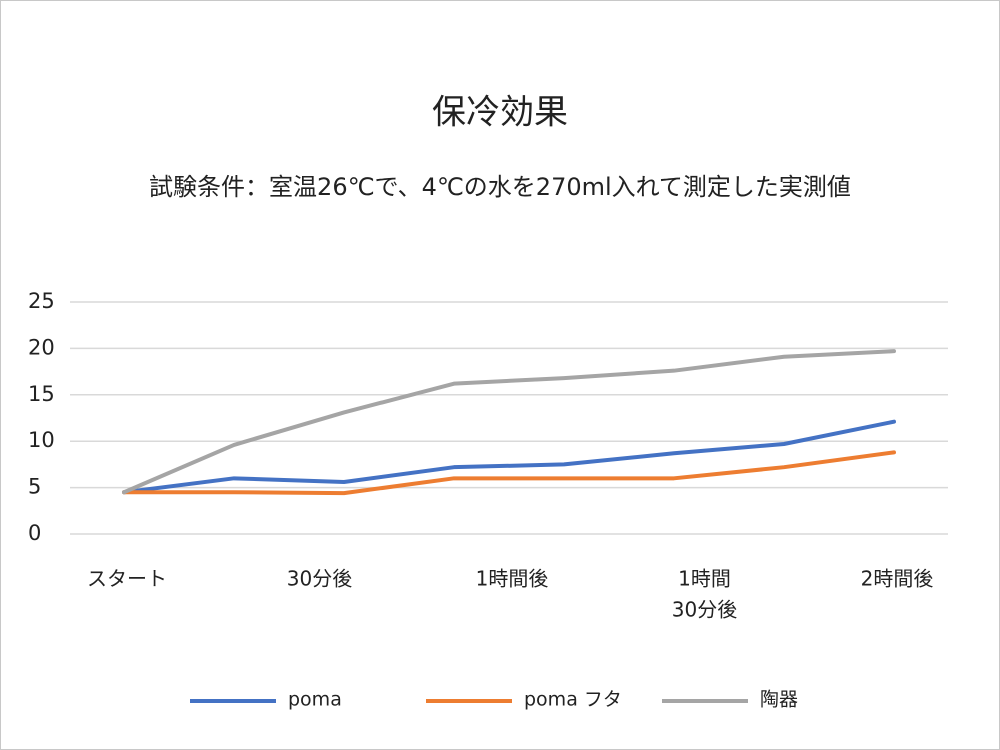 This screenshot has height=750, width=1000. I want to click on y-tick-label: 15, so click(41, 394).